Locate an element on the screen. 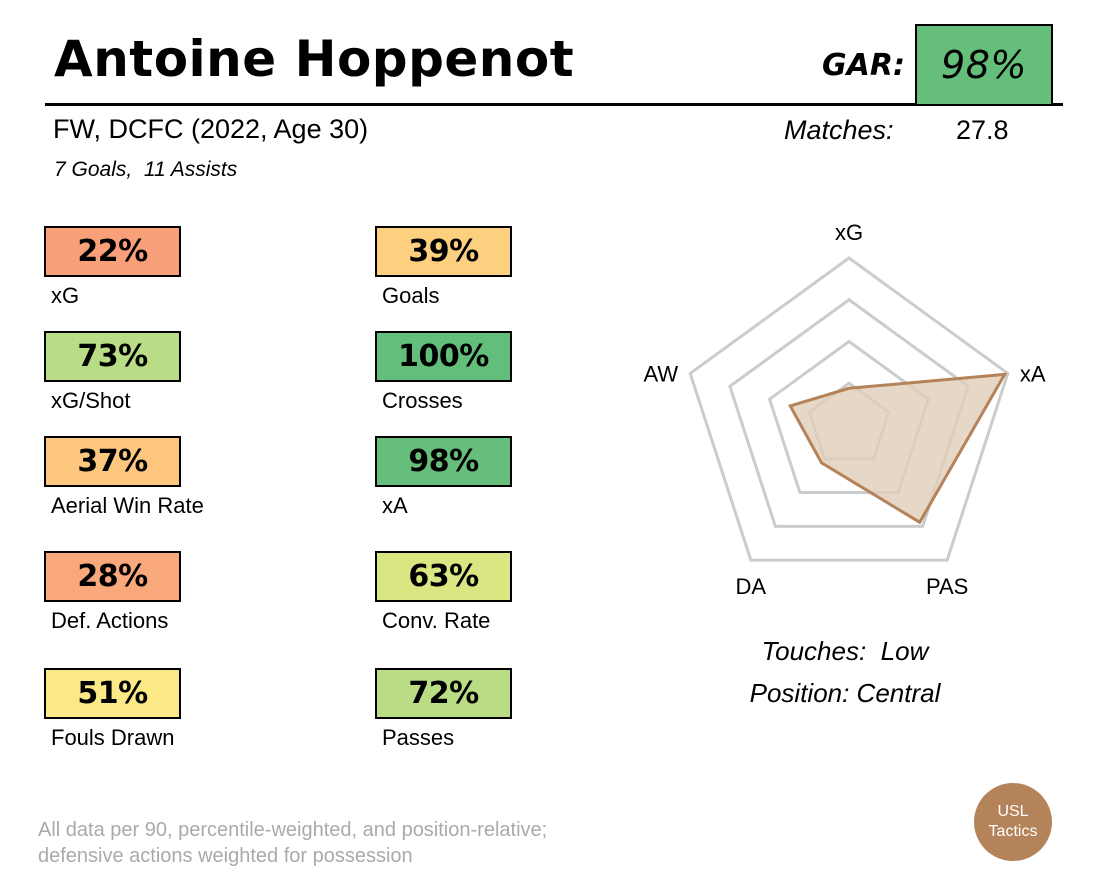  radar-axis-label-pas: PAS is located at coordinates (947, 586).